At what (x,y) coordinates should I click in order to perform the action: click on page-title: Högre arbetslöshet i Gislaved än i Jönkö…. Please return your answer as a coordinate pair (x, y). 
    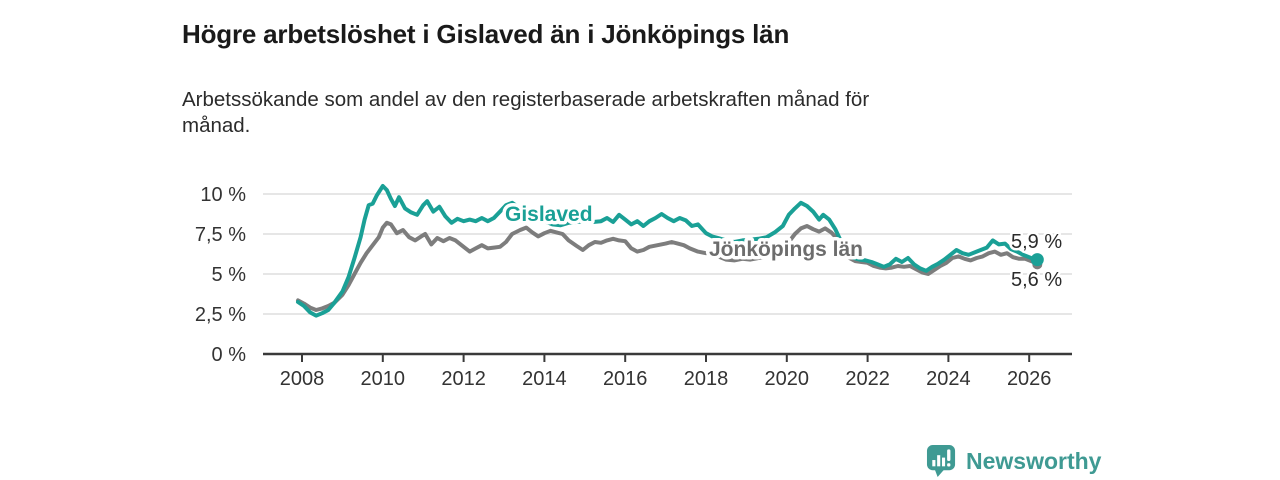
    Looking at the image, I should click on (486, 34).